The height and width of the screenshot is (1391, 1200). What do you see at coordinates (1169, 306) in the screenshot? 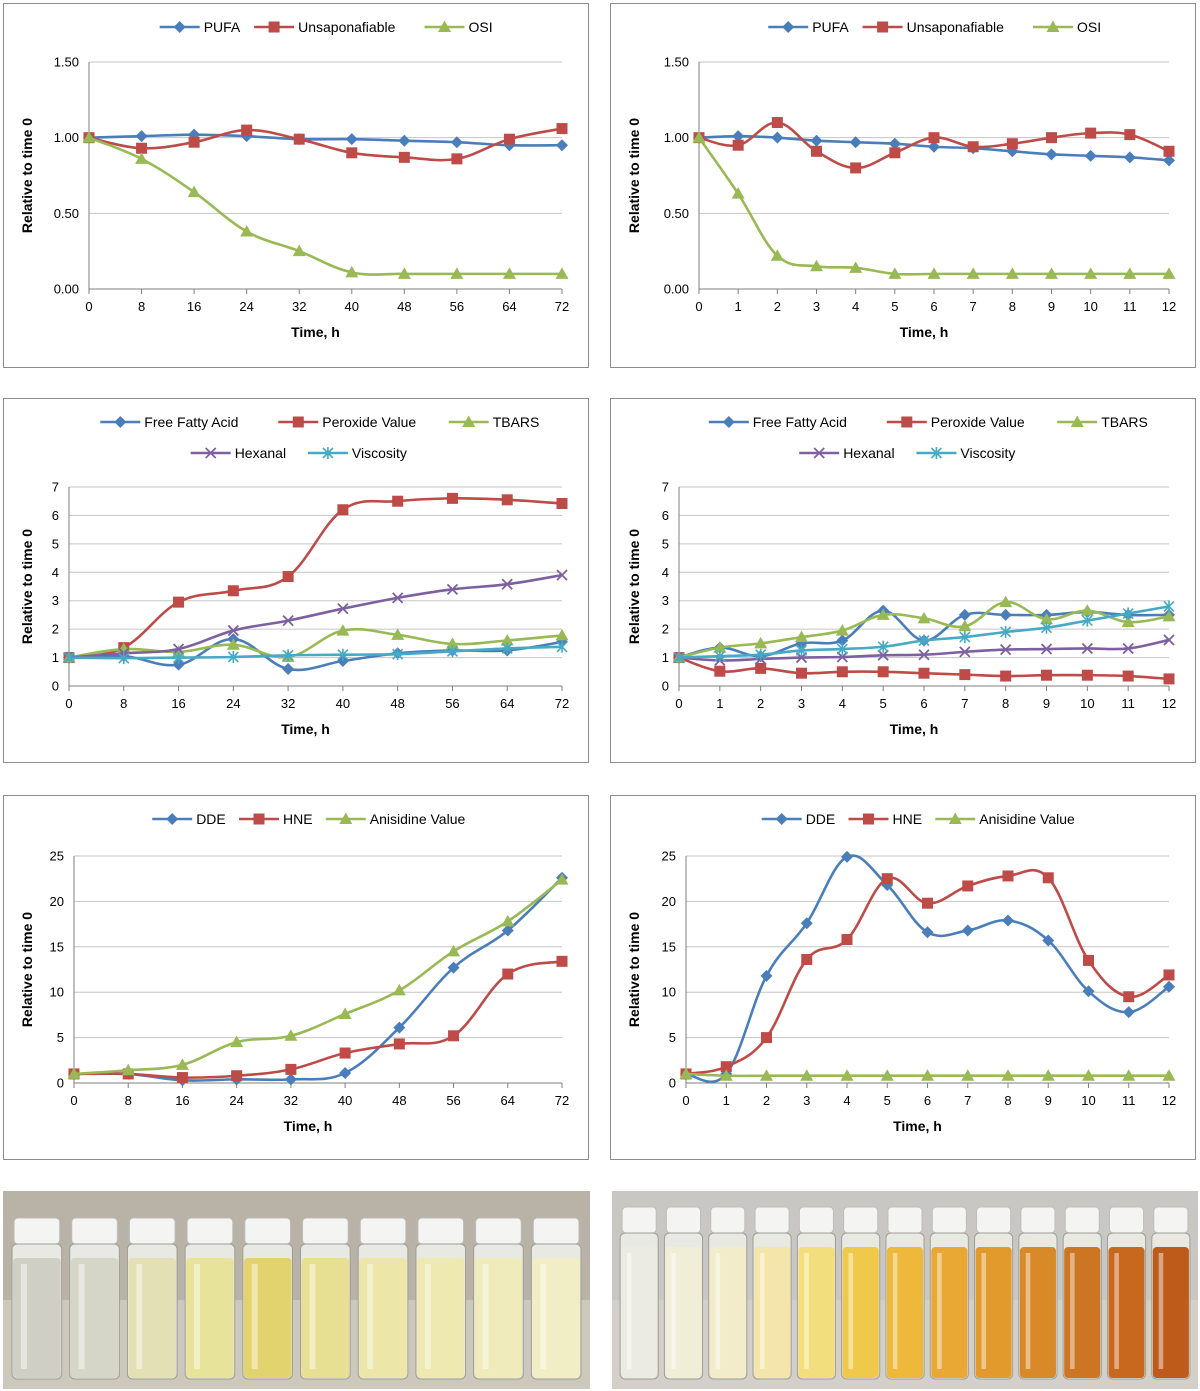
I see `x-tick-label: 12` at bounding box center [1169, 306].